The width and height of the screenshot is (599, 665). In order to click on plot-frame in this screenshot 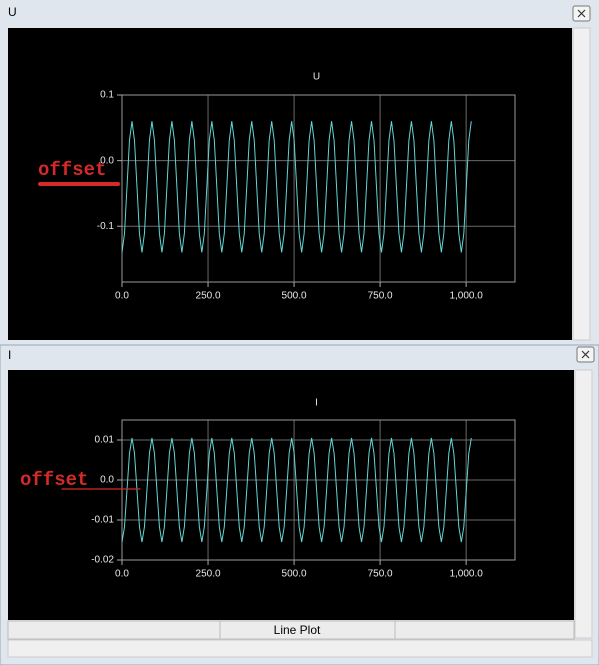, I will do `click(318, 490)`.